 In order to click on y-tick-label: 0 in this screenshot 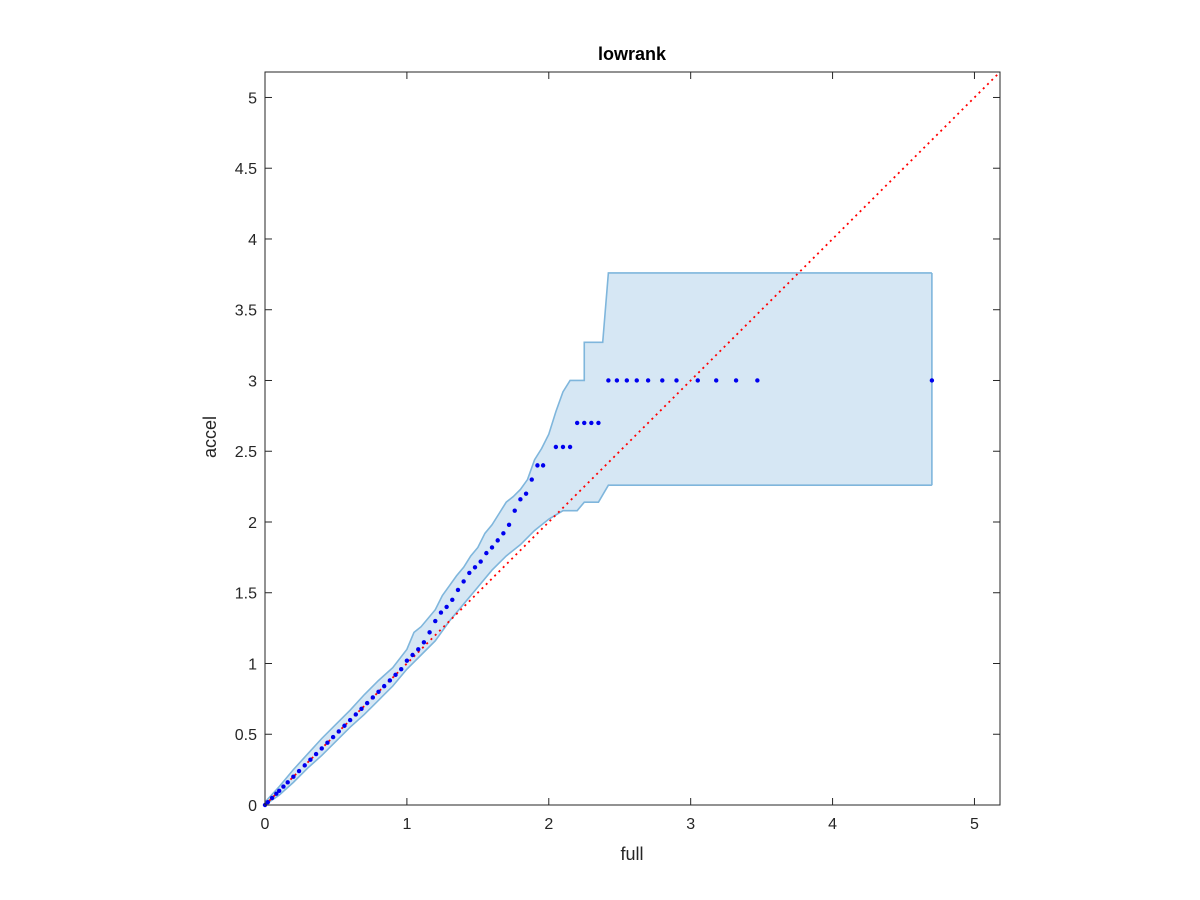, I will do `click(252, 806)`.